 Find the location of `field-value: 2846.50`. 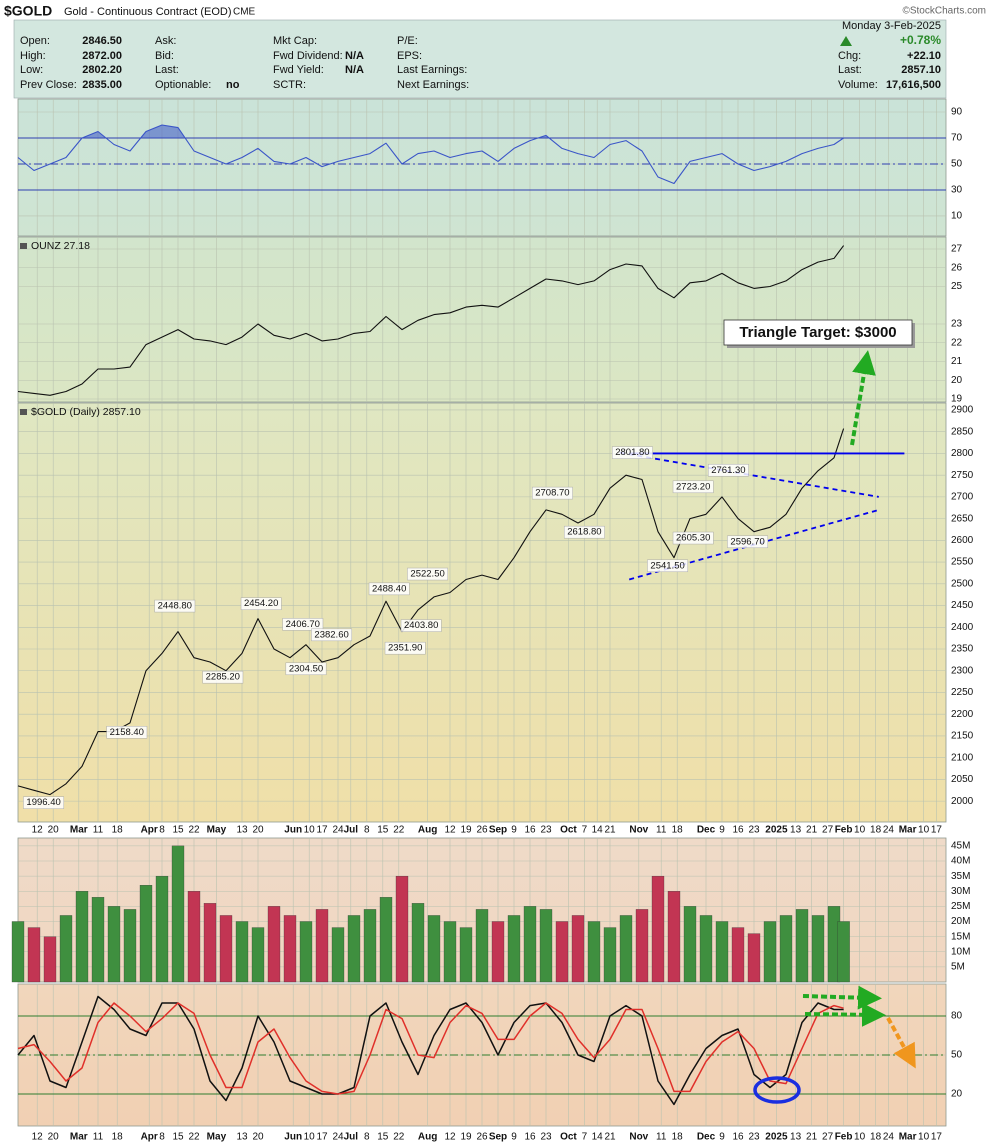

field-value: 2846.50 is located at coordinates (102, 41).